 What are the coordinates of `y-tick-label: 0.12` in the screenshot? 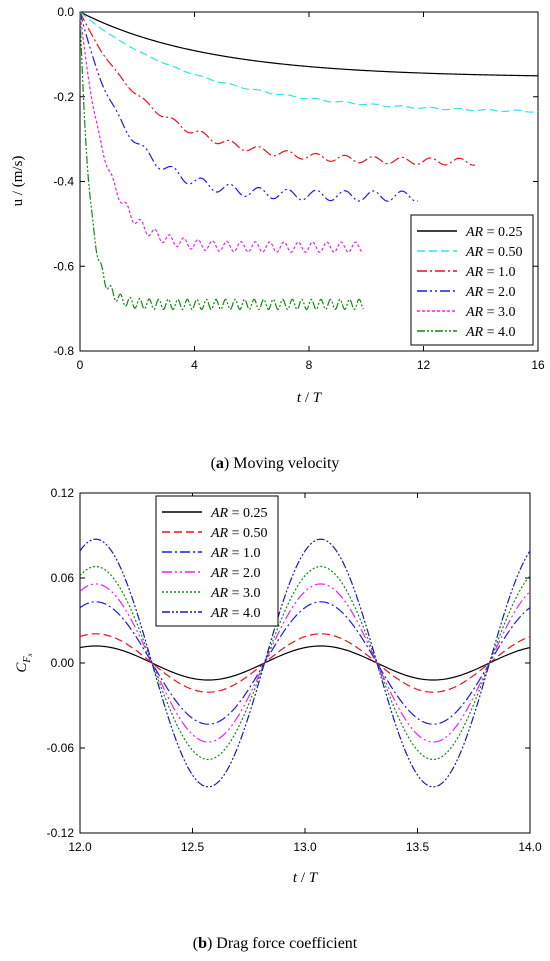 It's located at (63, 493).